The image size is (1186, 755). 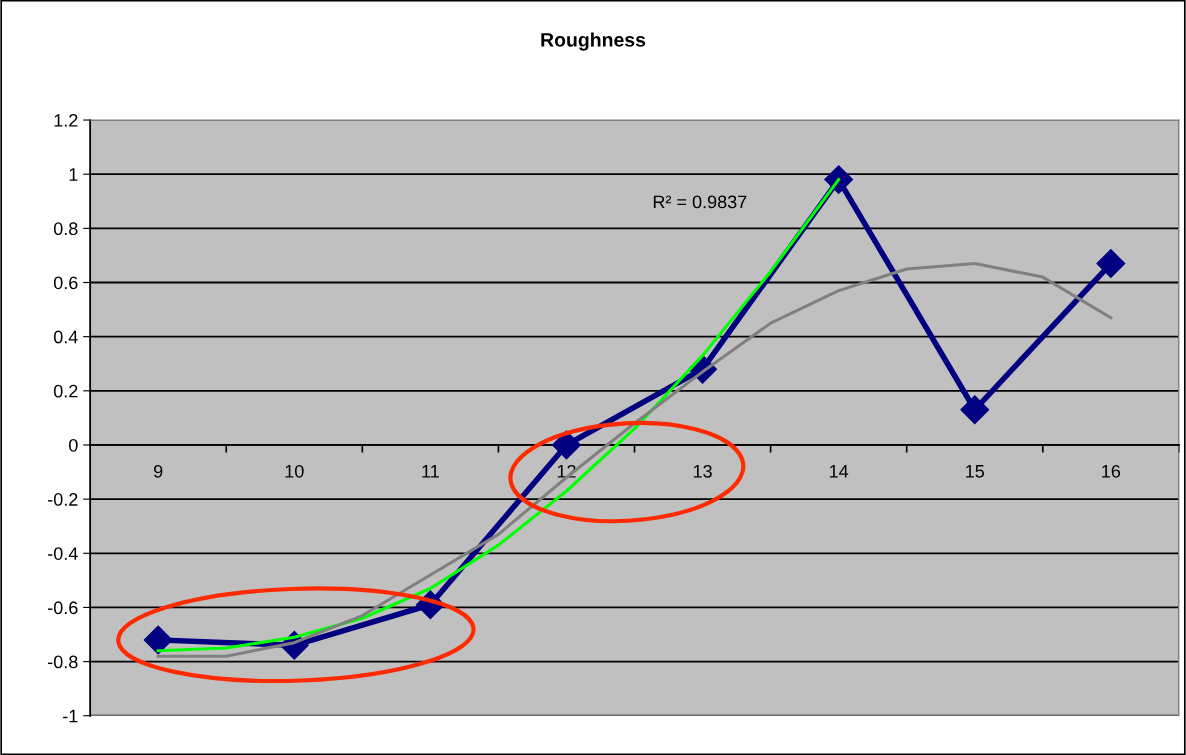 What do you see at coordinates (73, 174) in the screenshot?
I see `y-tick-label: 1` at bounding box center [73, 174].